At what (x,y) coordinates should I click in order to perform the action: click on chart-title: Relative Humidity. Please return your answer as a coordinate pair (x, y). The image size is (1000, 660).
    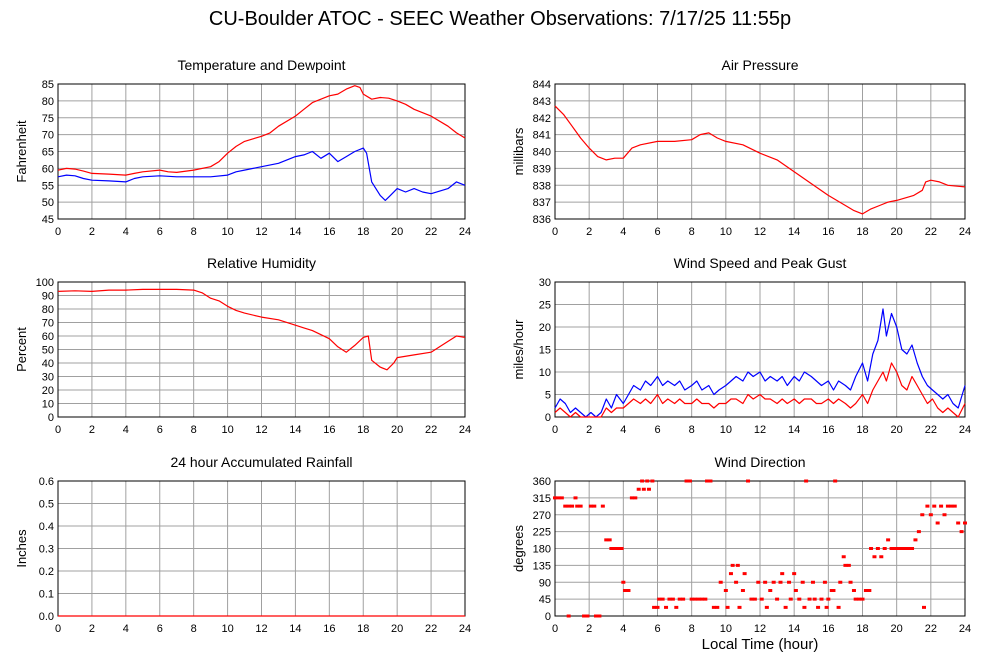
    Looking at the image, I should click on (261, 263).